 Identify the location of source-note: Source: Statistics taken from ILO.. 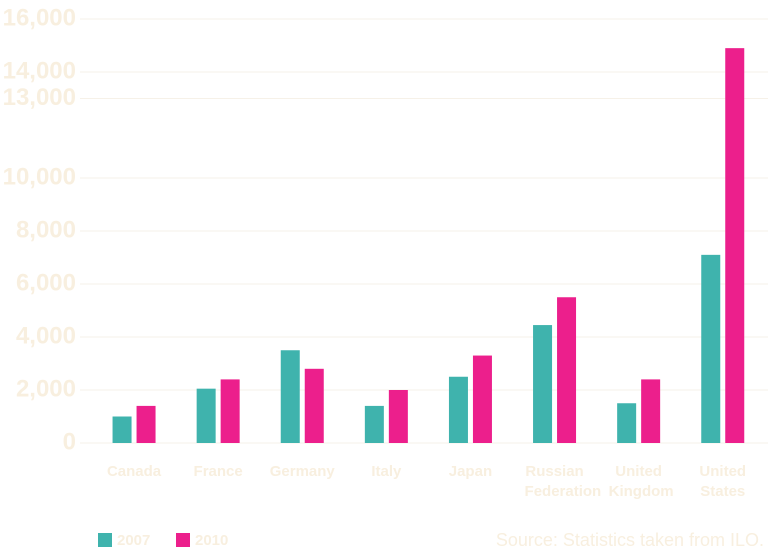
(630, 540).